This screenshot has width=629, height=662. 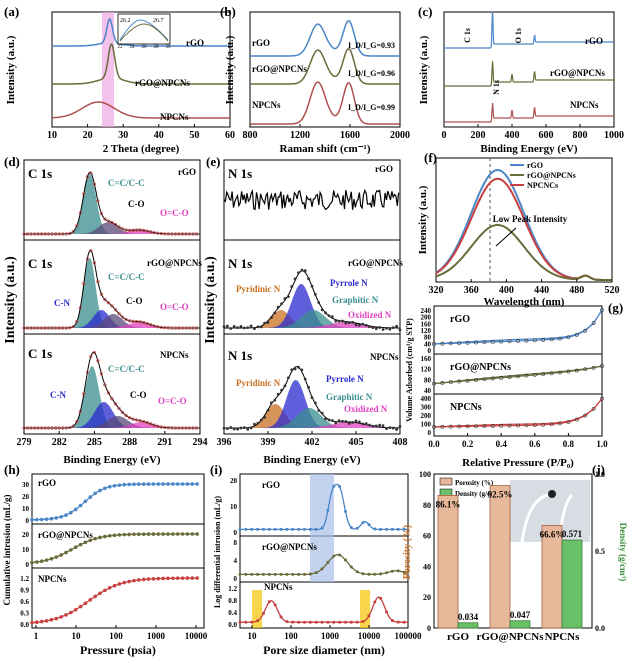 I want to click on y-axis-label-g: Volume Adsorbed (cm³/g STP), so click(x=409, y=370).